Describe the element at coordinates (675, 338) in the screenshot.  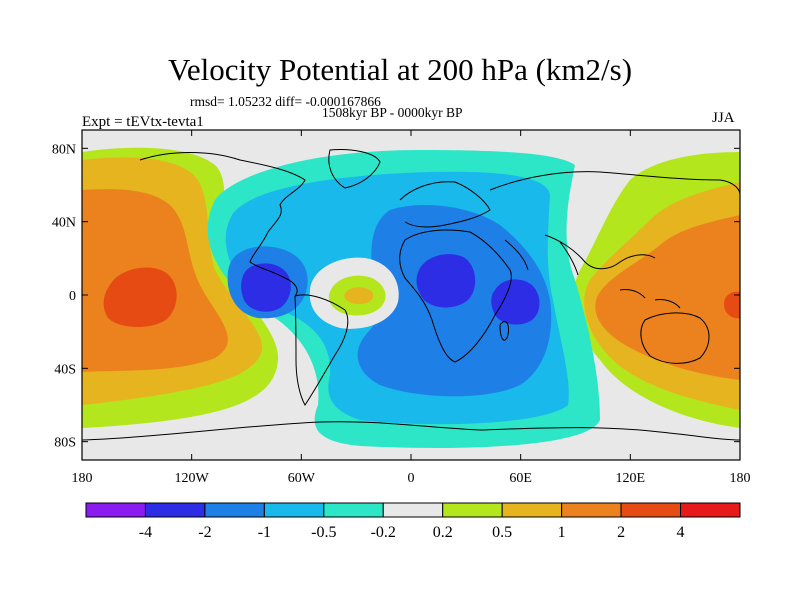
I see `coastline-australia` at that location.